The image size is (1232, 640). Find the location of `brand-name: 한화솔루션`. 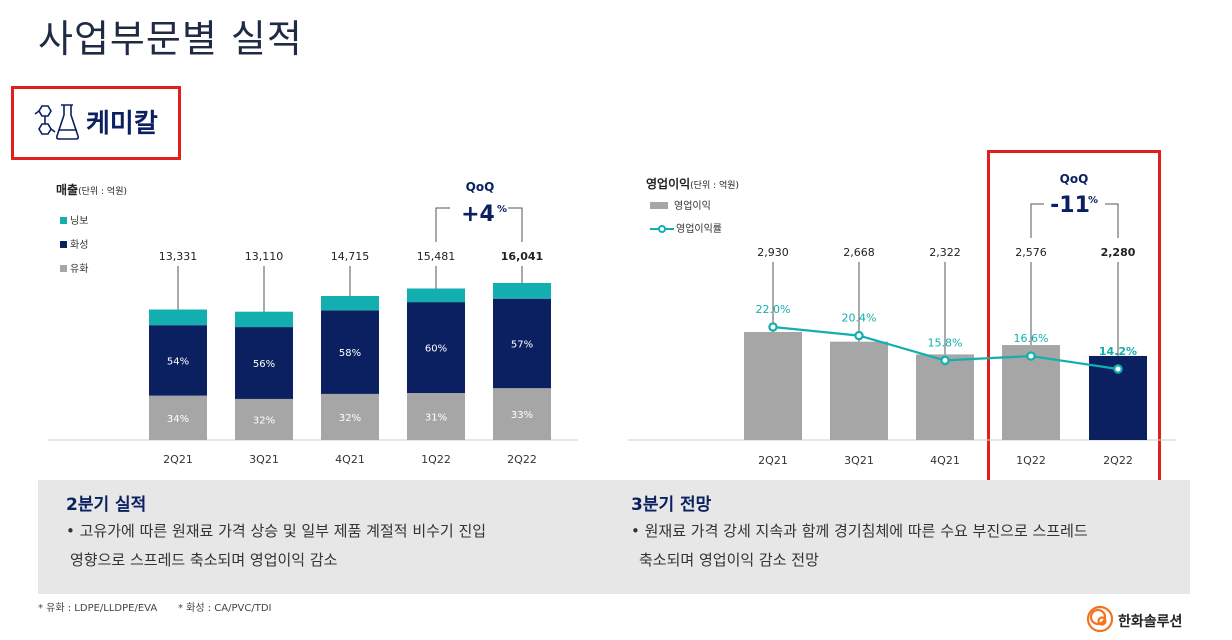

brand-name: 한화솔루션 is located at coordinates (1150, 622).